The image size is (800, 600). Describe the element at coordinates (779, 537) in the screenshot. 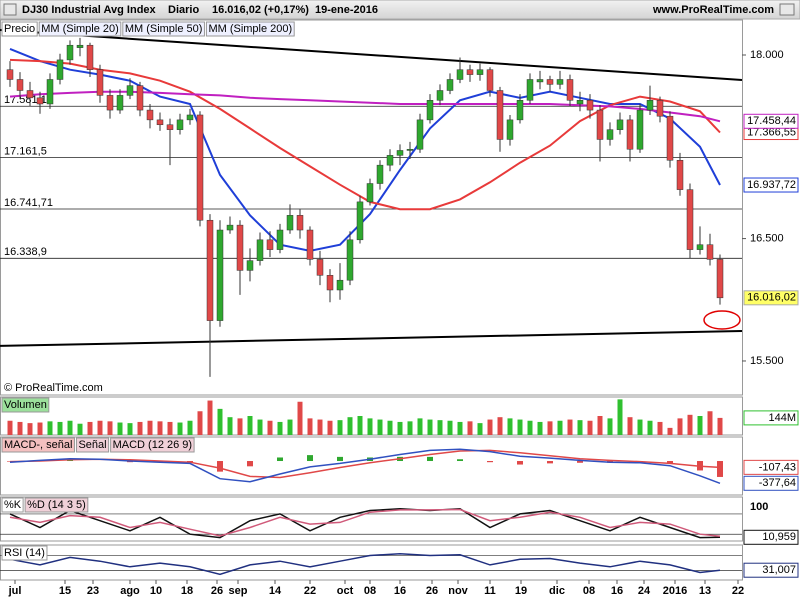

I see `indicator-last-label: 10,959` at that location.